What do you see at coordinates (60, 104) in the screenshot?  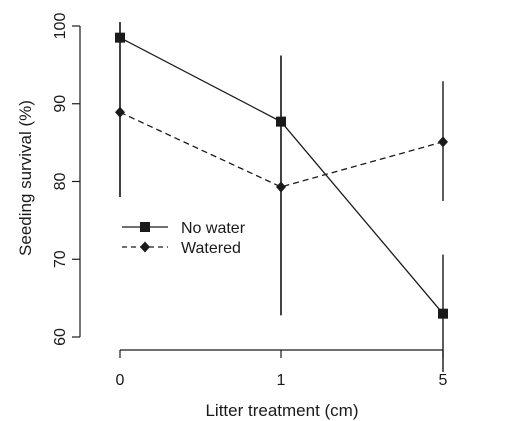 I see `y-tick-label: 90` at bounding box center [60, 104].